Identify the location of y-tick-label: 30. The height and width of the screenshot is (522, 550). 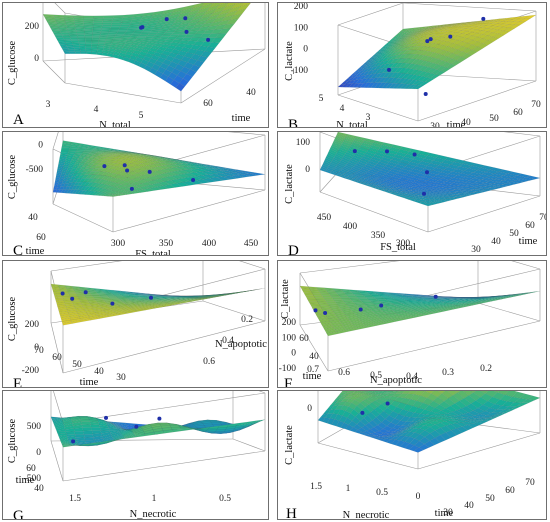
(435, 124).